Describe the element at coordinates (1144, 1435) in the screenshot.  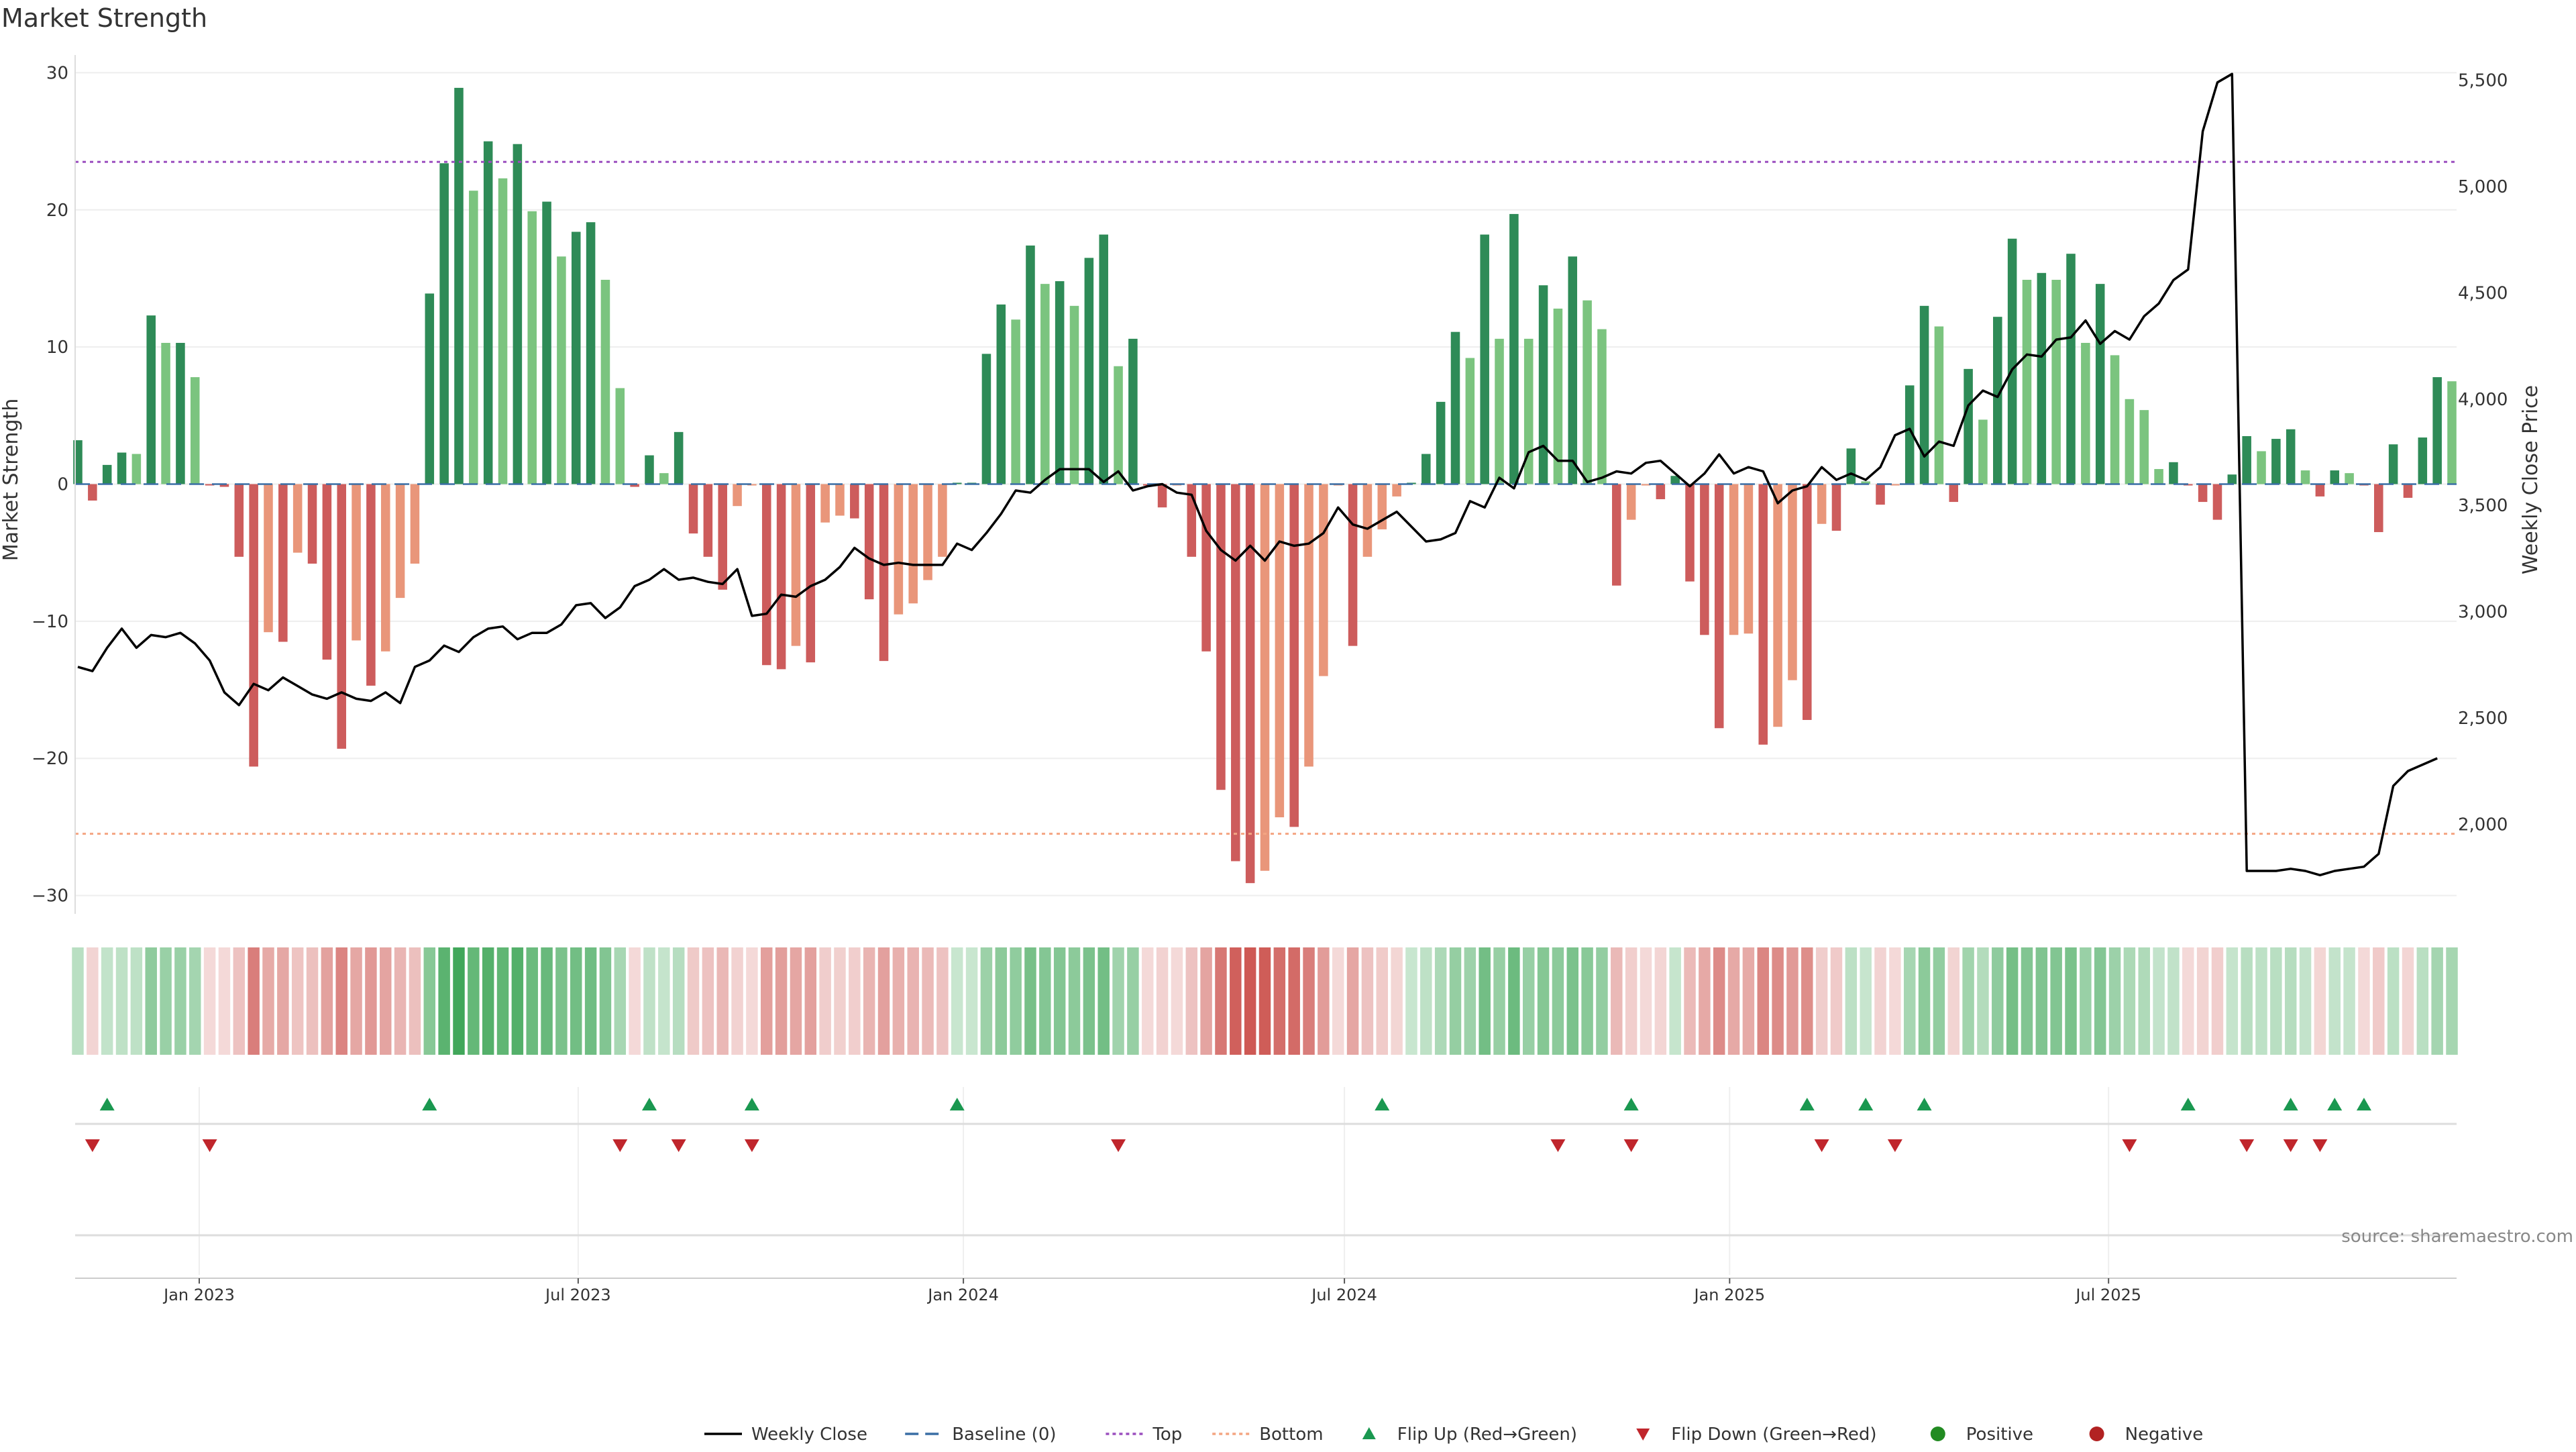
I see `legend-item: Top` at that location.